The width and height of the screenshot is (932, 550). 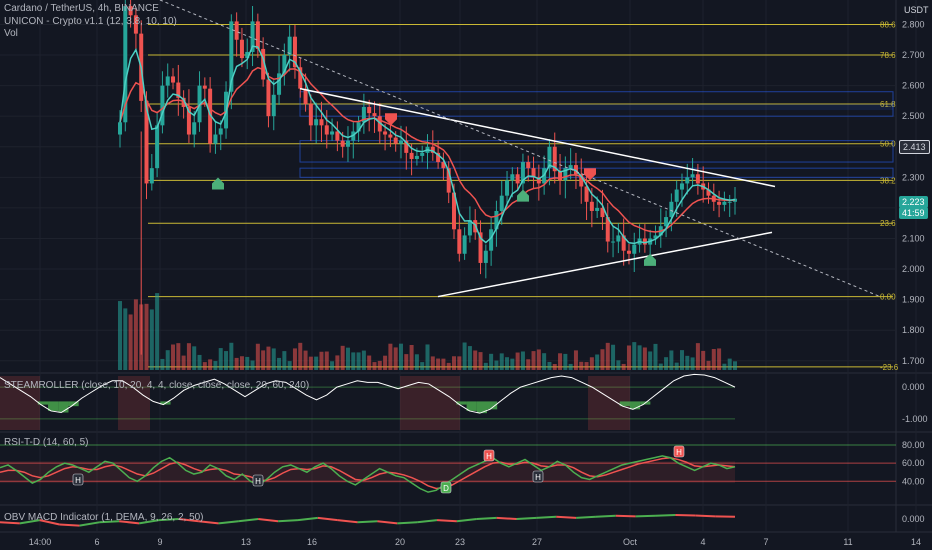 What do you see at coordinates (888, 55) in the screenshot?
I see `fib-level-label: 78.6` at bounding box center [888, 55].